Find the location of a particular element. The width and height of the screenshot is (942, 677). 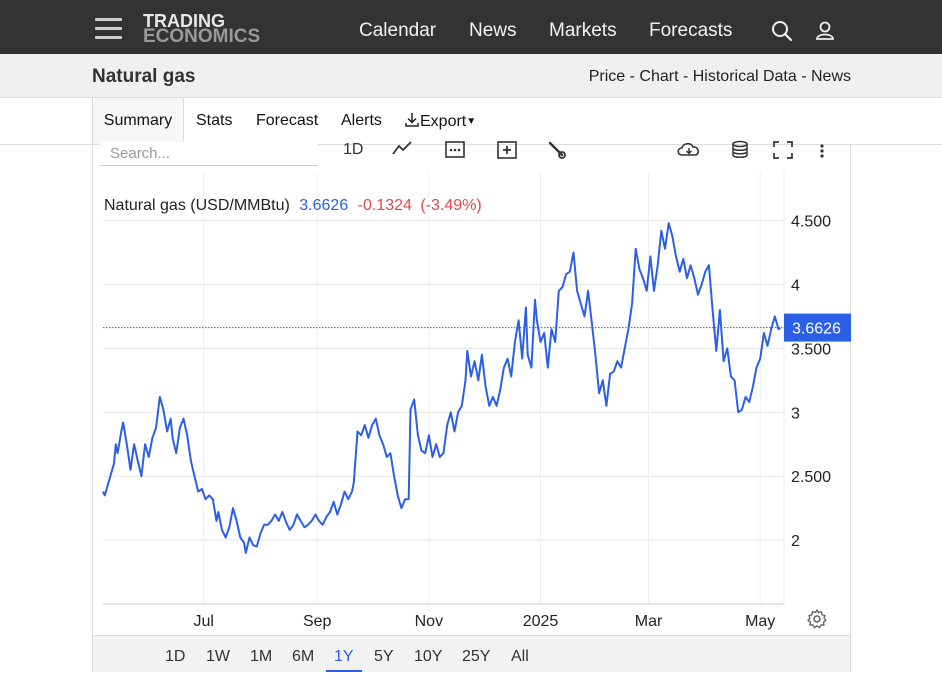

nav-news: News is located at coordinates (493, 30).